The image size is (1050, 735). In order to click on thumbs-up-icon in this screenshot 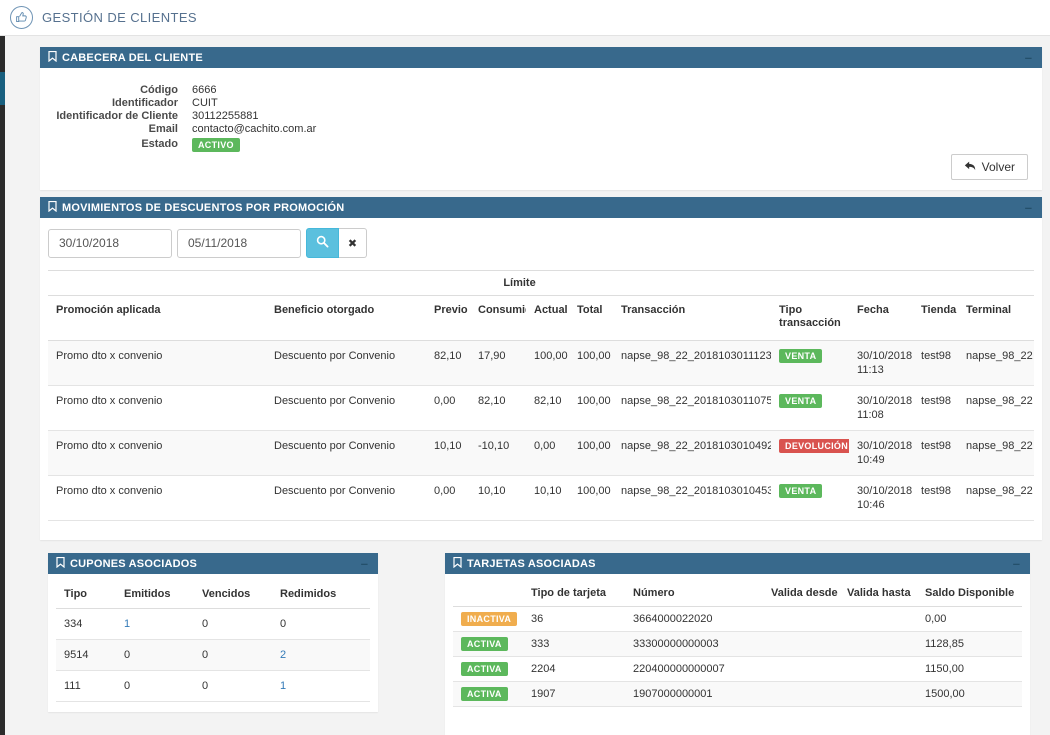, I will do `click(21, 17)`.